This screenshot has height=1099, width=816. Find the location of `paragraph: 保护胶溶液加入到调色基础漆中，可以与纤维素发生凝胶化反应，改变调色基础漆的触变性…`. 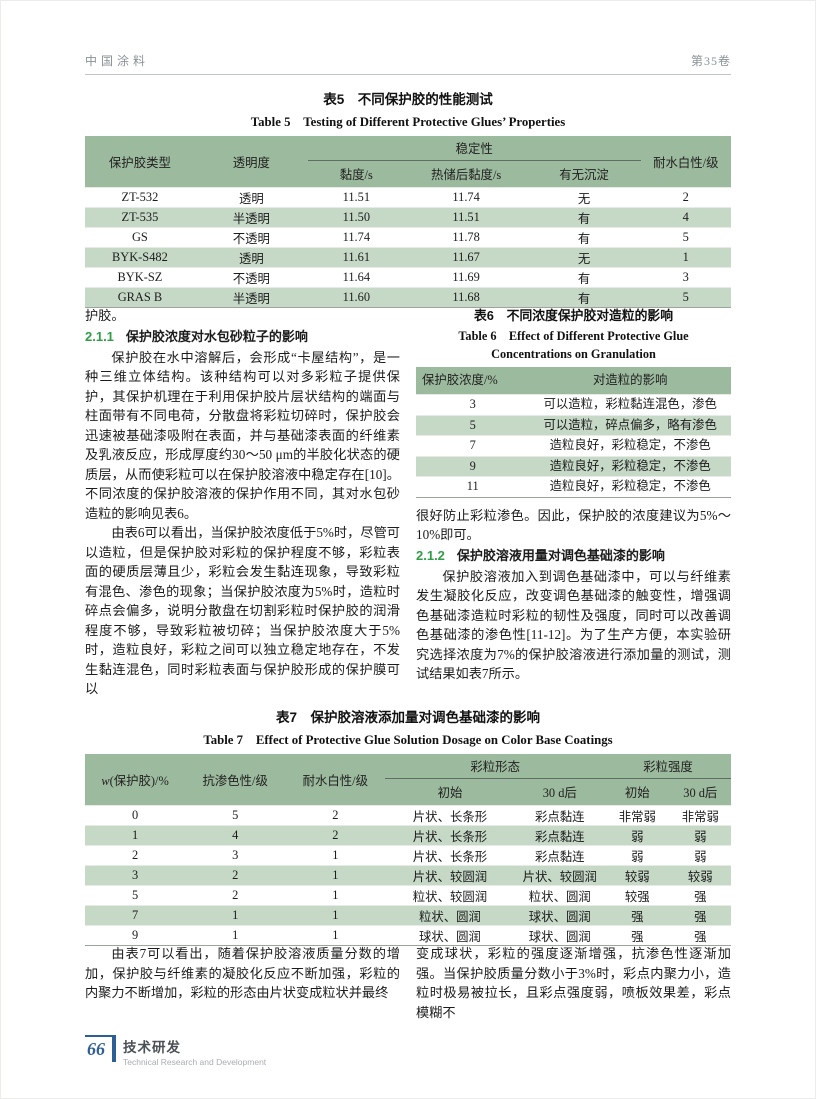

paragraph: 保护胶溶液加入到调色基础漆中，可以与纤维素发生凝胶化反应，改变调色基础漆的触变性… is located at coordinates (573, 625).